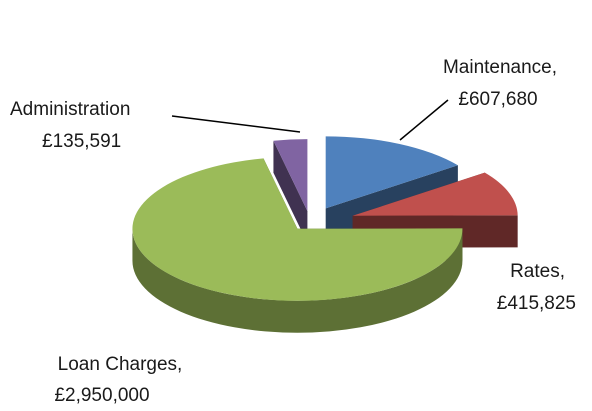 The width and height of the screenshot is (592, 411). I want to click on value-label: £415,825, so click(536, 303).